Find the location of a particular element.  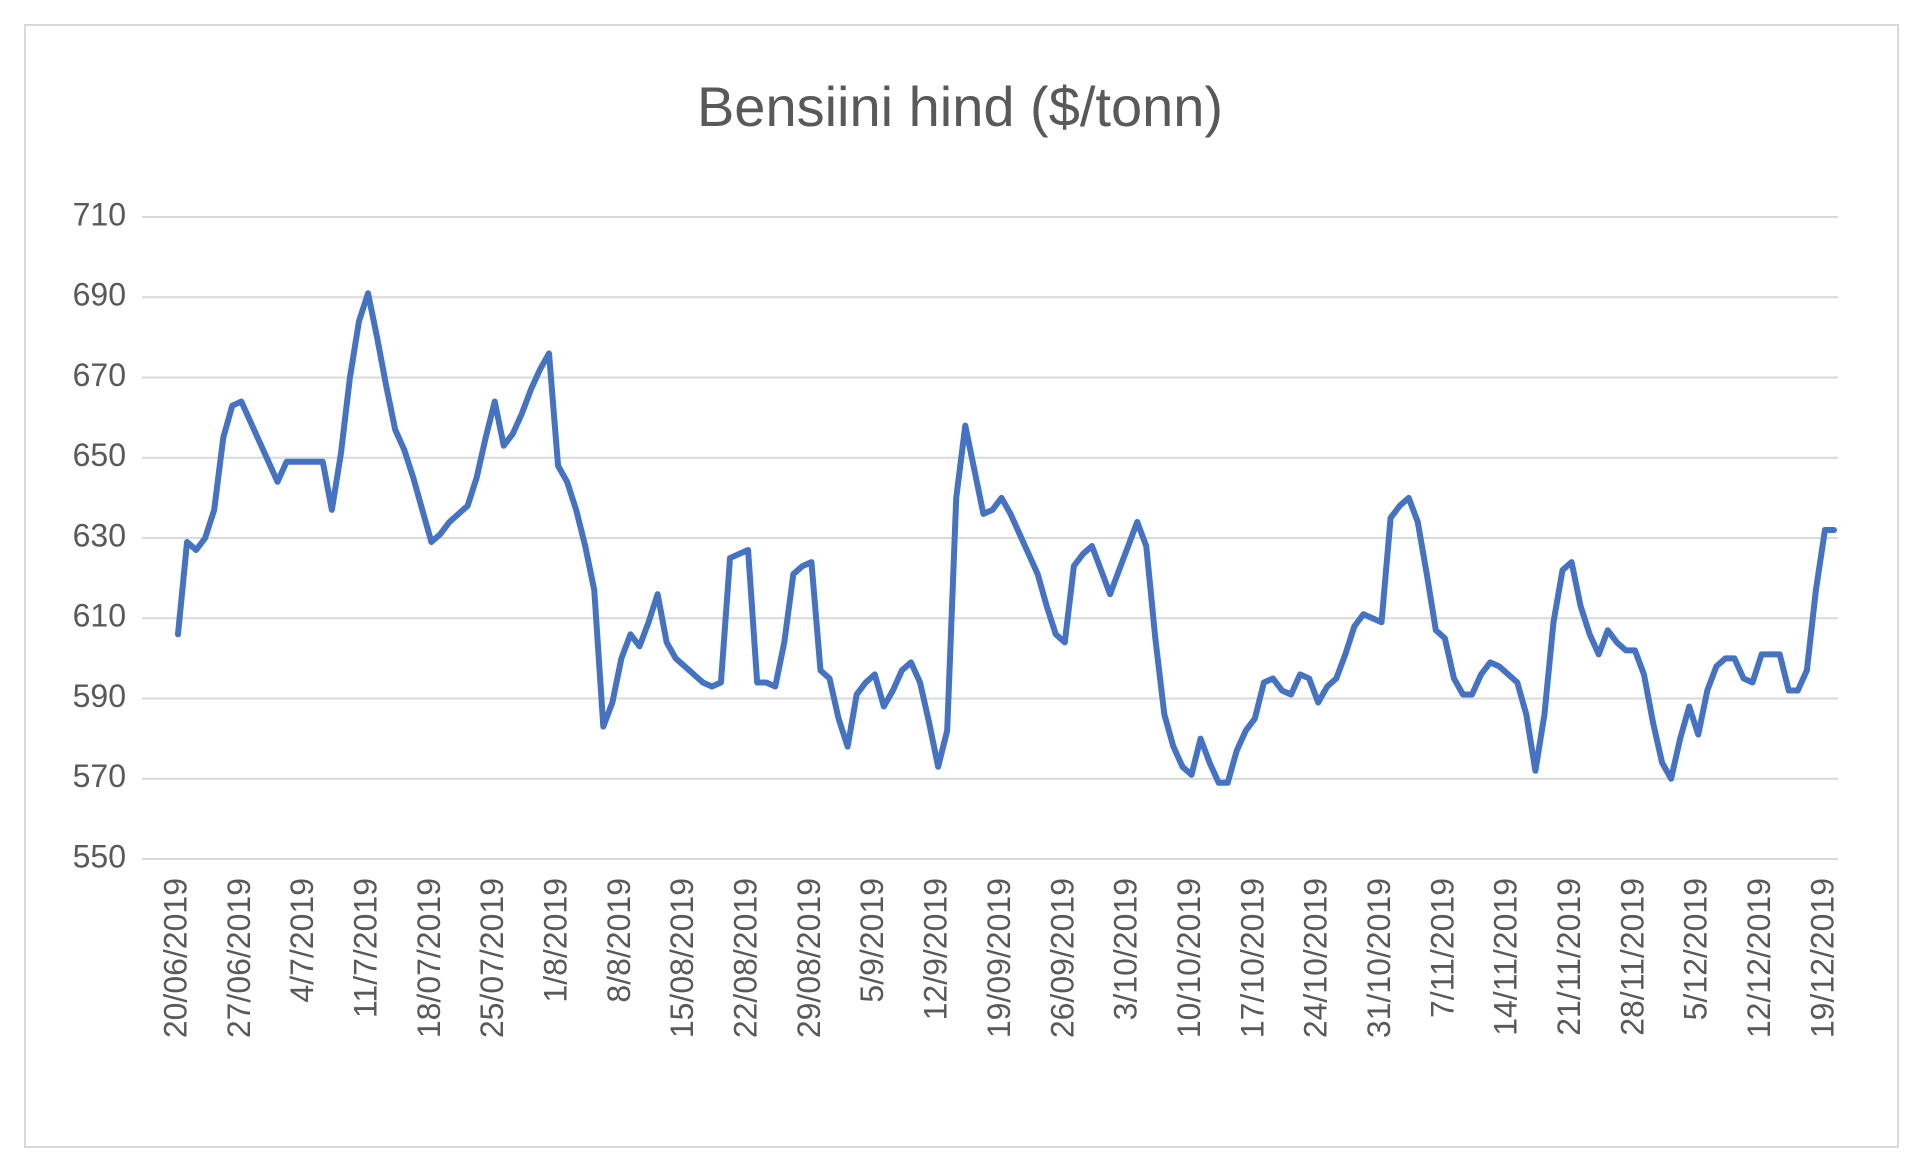

x-tick-label: 8/8/2019 is located at coordinates (619, 940).